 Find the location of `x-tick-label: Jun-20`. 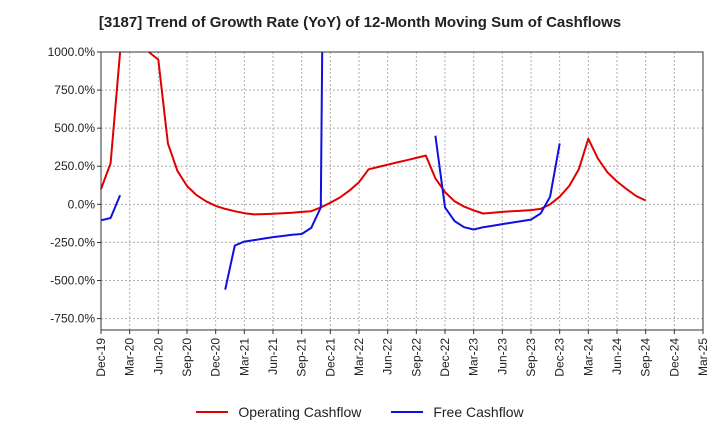

x-tick-label: Jun-20 is located at coordinates (158, 356).